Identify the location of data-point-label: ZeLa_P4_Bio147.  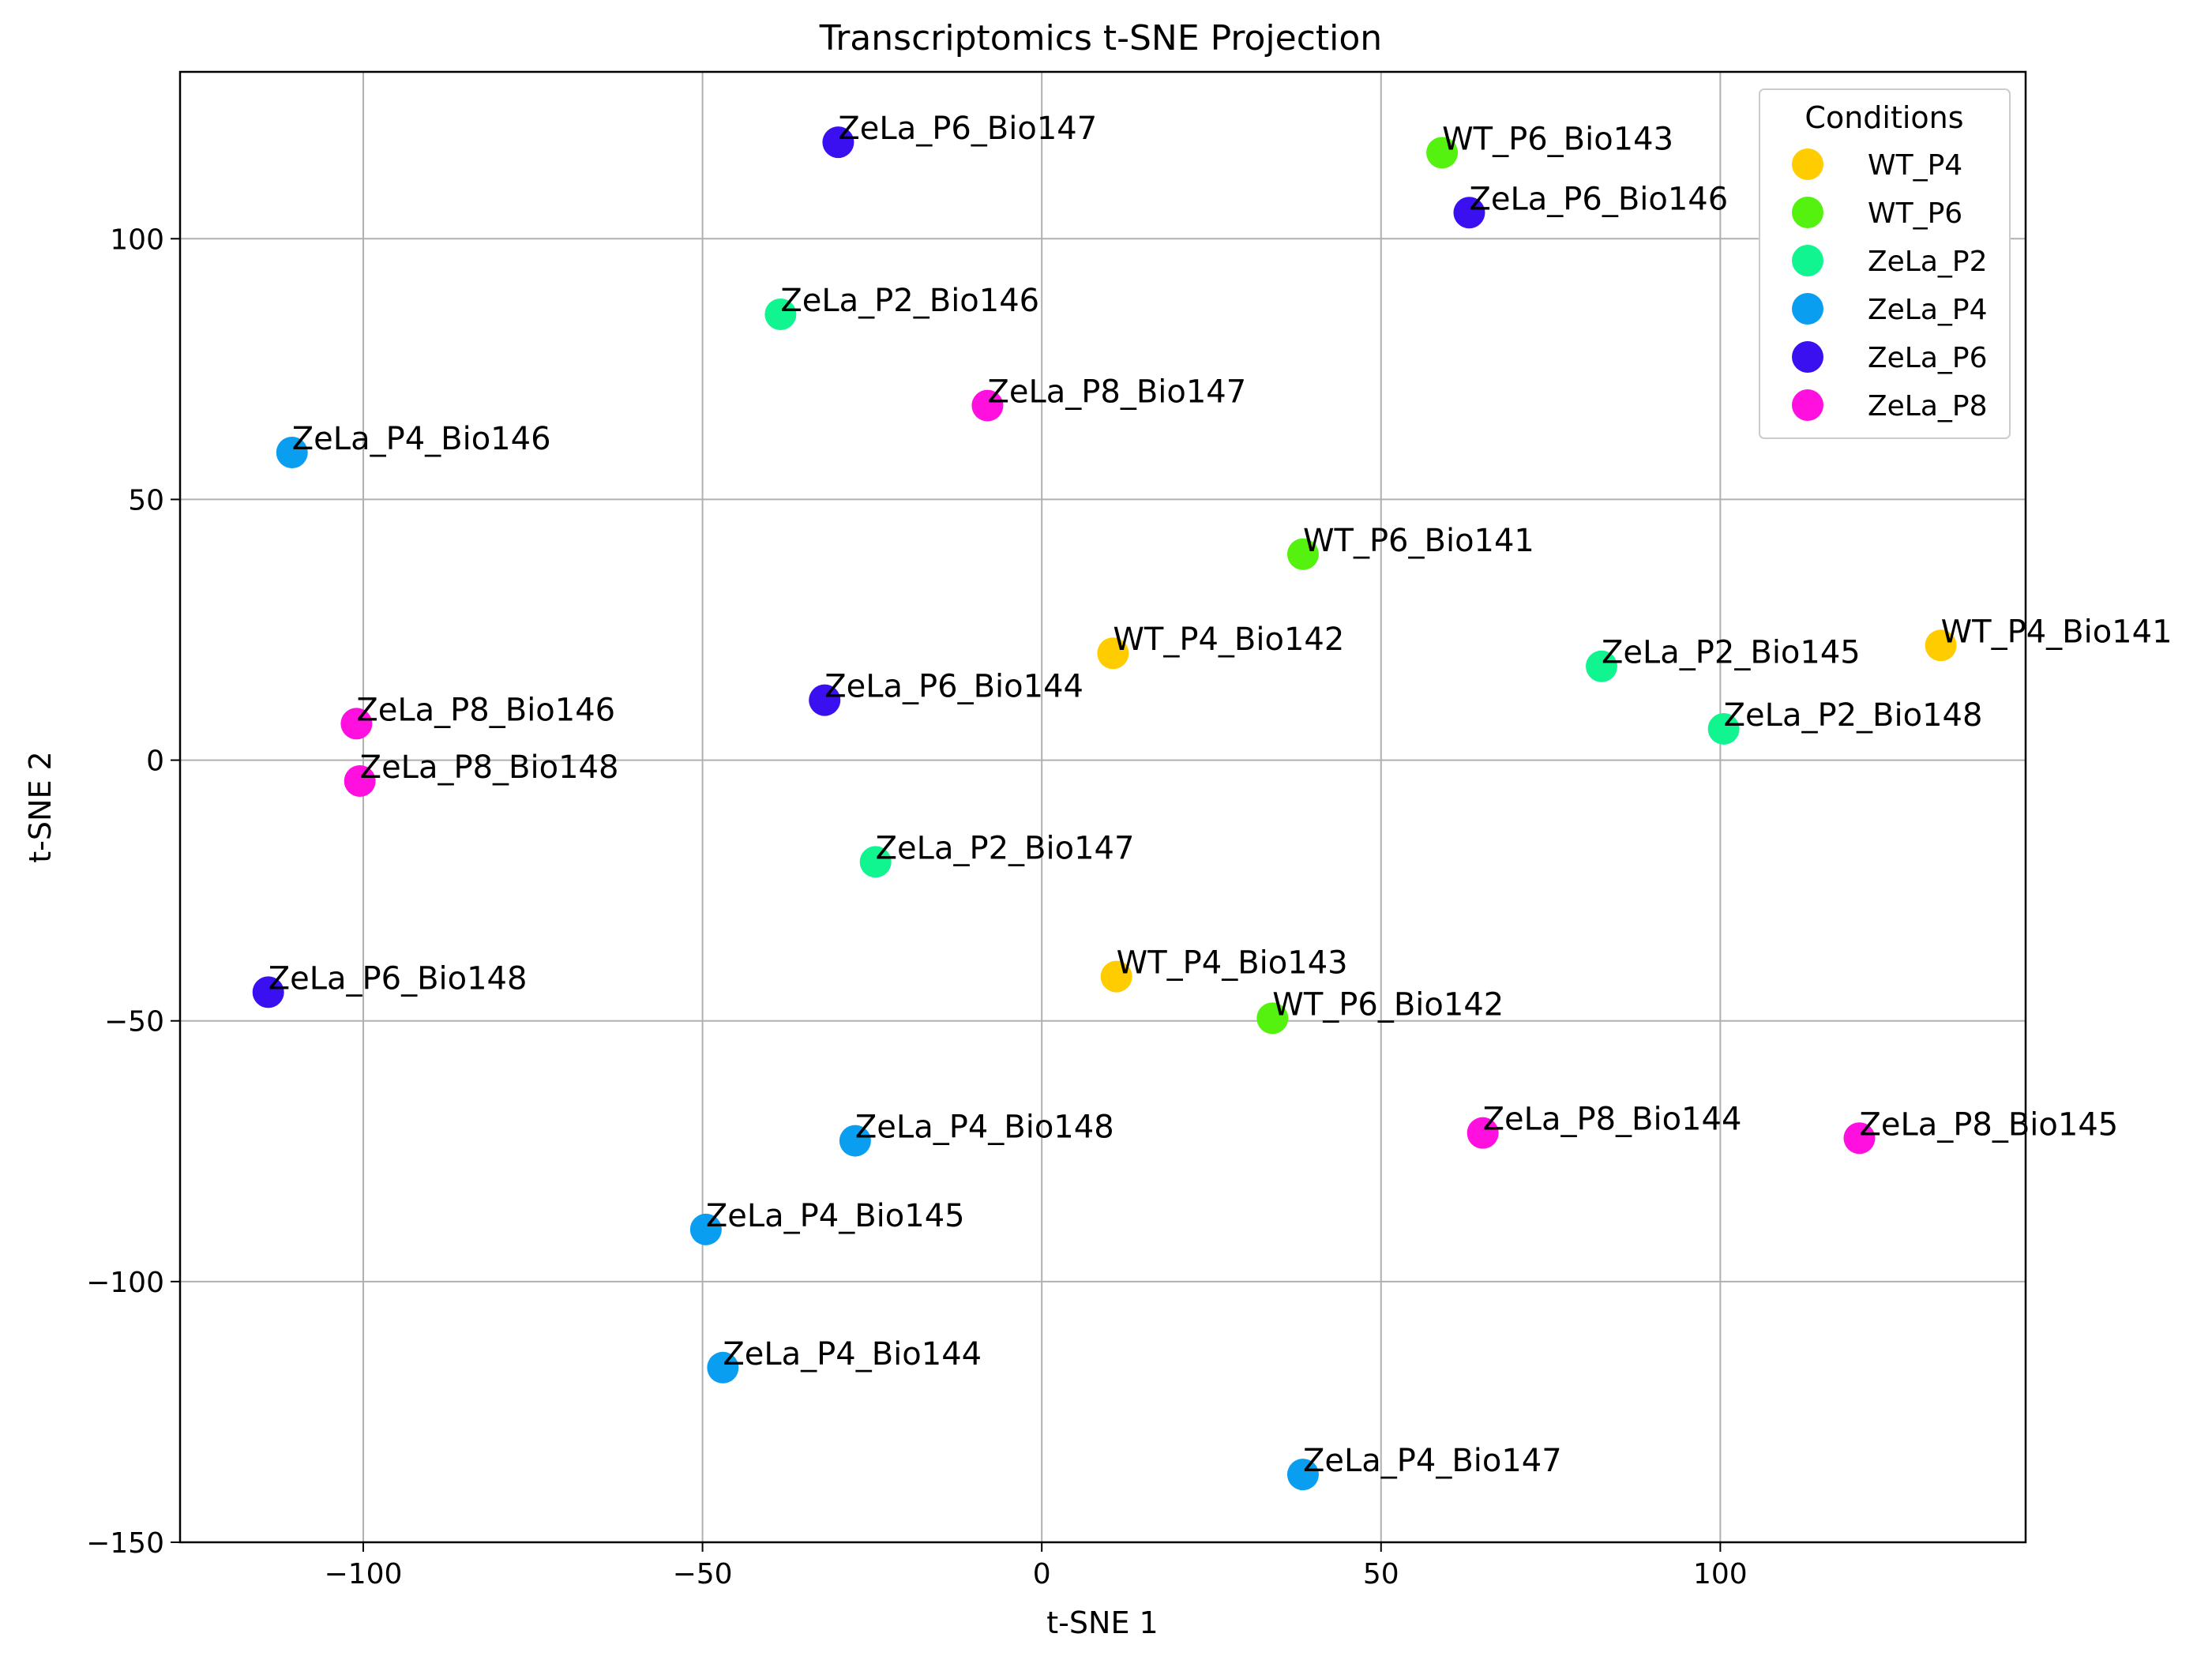
(1432, 1461).